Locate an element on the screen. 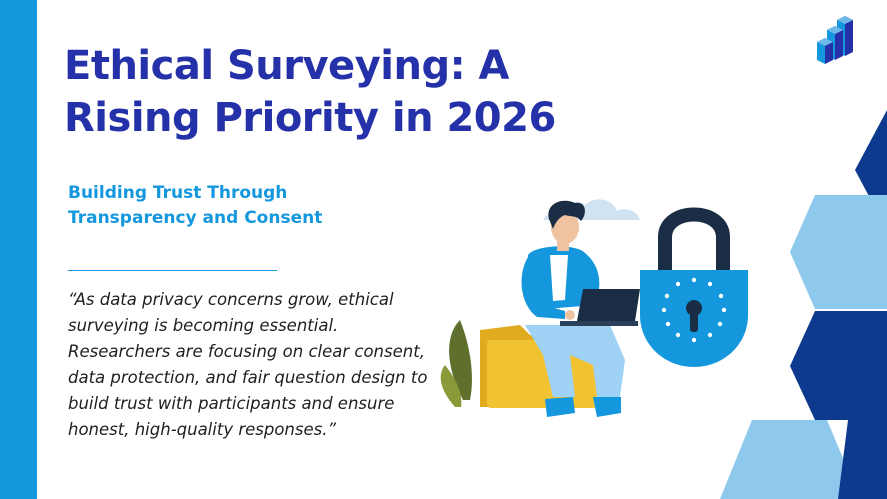 The width and height of the screenshot is (887, 499). divider is located at coordinates (172, 270).